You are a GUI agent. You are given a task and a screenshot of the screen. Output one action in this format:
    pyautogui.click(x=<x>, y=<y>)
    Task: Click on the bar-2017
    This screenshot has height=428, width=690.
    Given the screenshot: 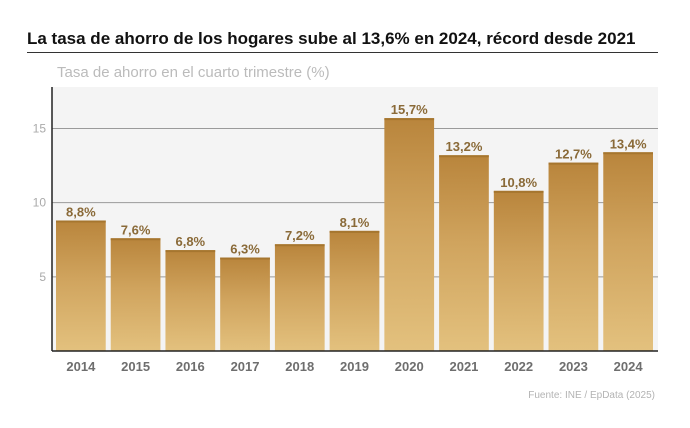 What is the action you would take?
    pyautogui.click(x=245, y=304)
    